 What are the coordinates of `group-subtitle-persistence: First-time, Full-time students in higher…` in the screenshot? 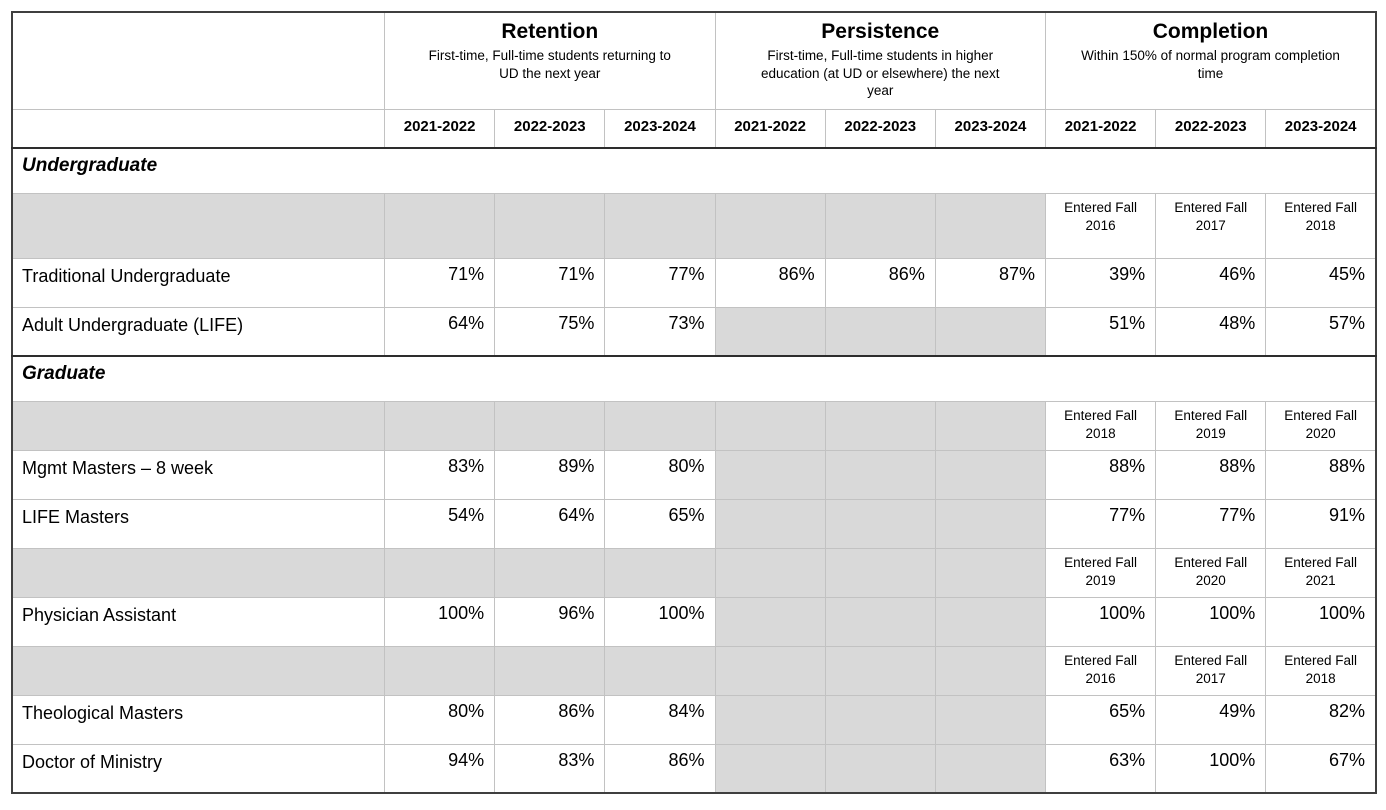 It's located at (880, 73).